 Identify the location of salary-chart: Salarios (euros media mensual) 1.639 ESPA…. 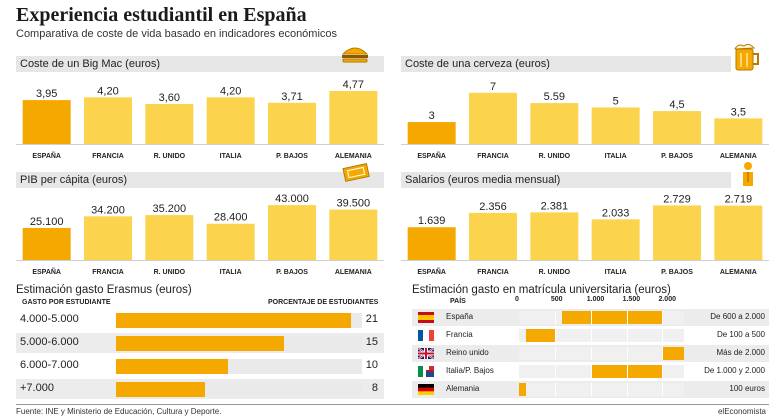
(585, 226).